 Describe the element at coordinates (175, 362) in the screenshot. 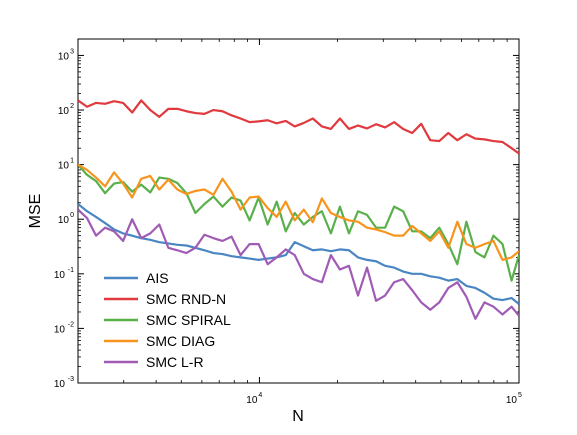

I see `legend-label-smc-l-r: SMC L-R` at that location.